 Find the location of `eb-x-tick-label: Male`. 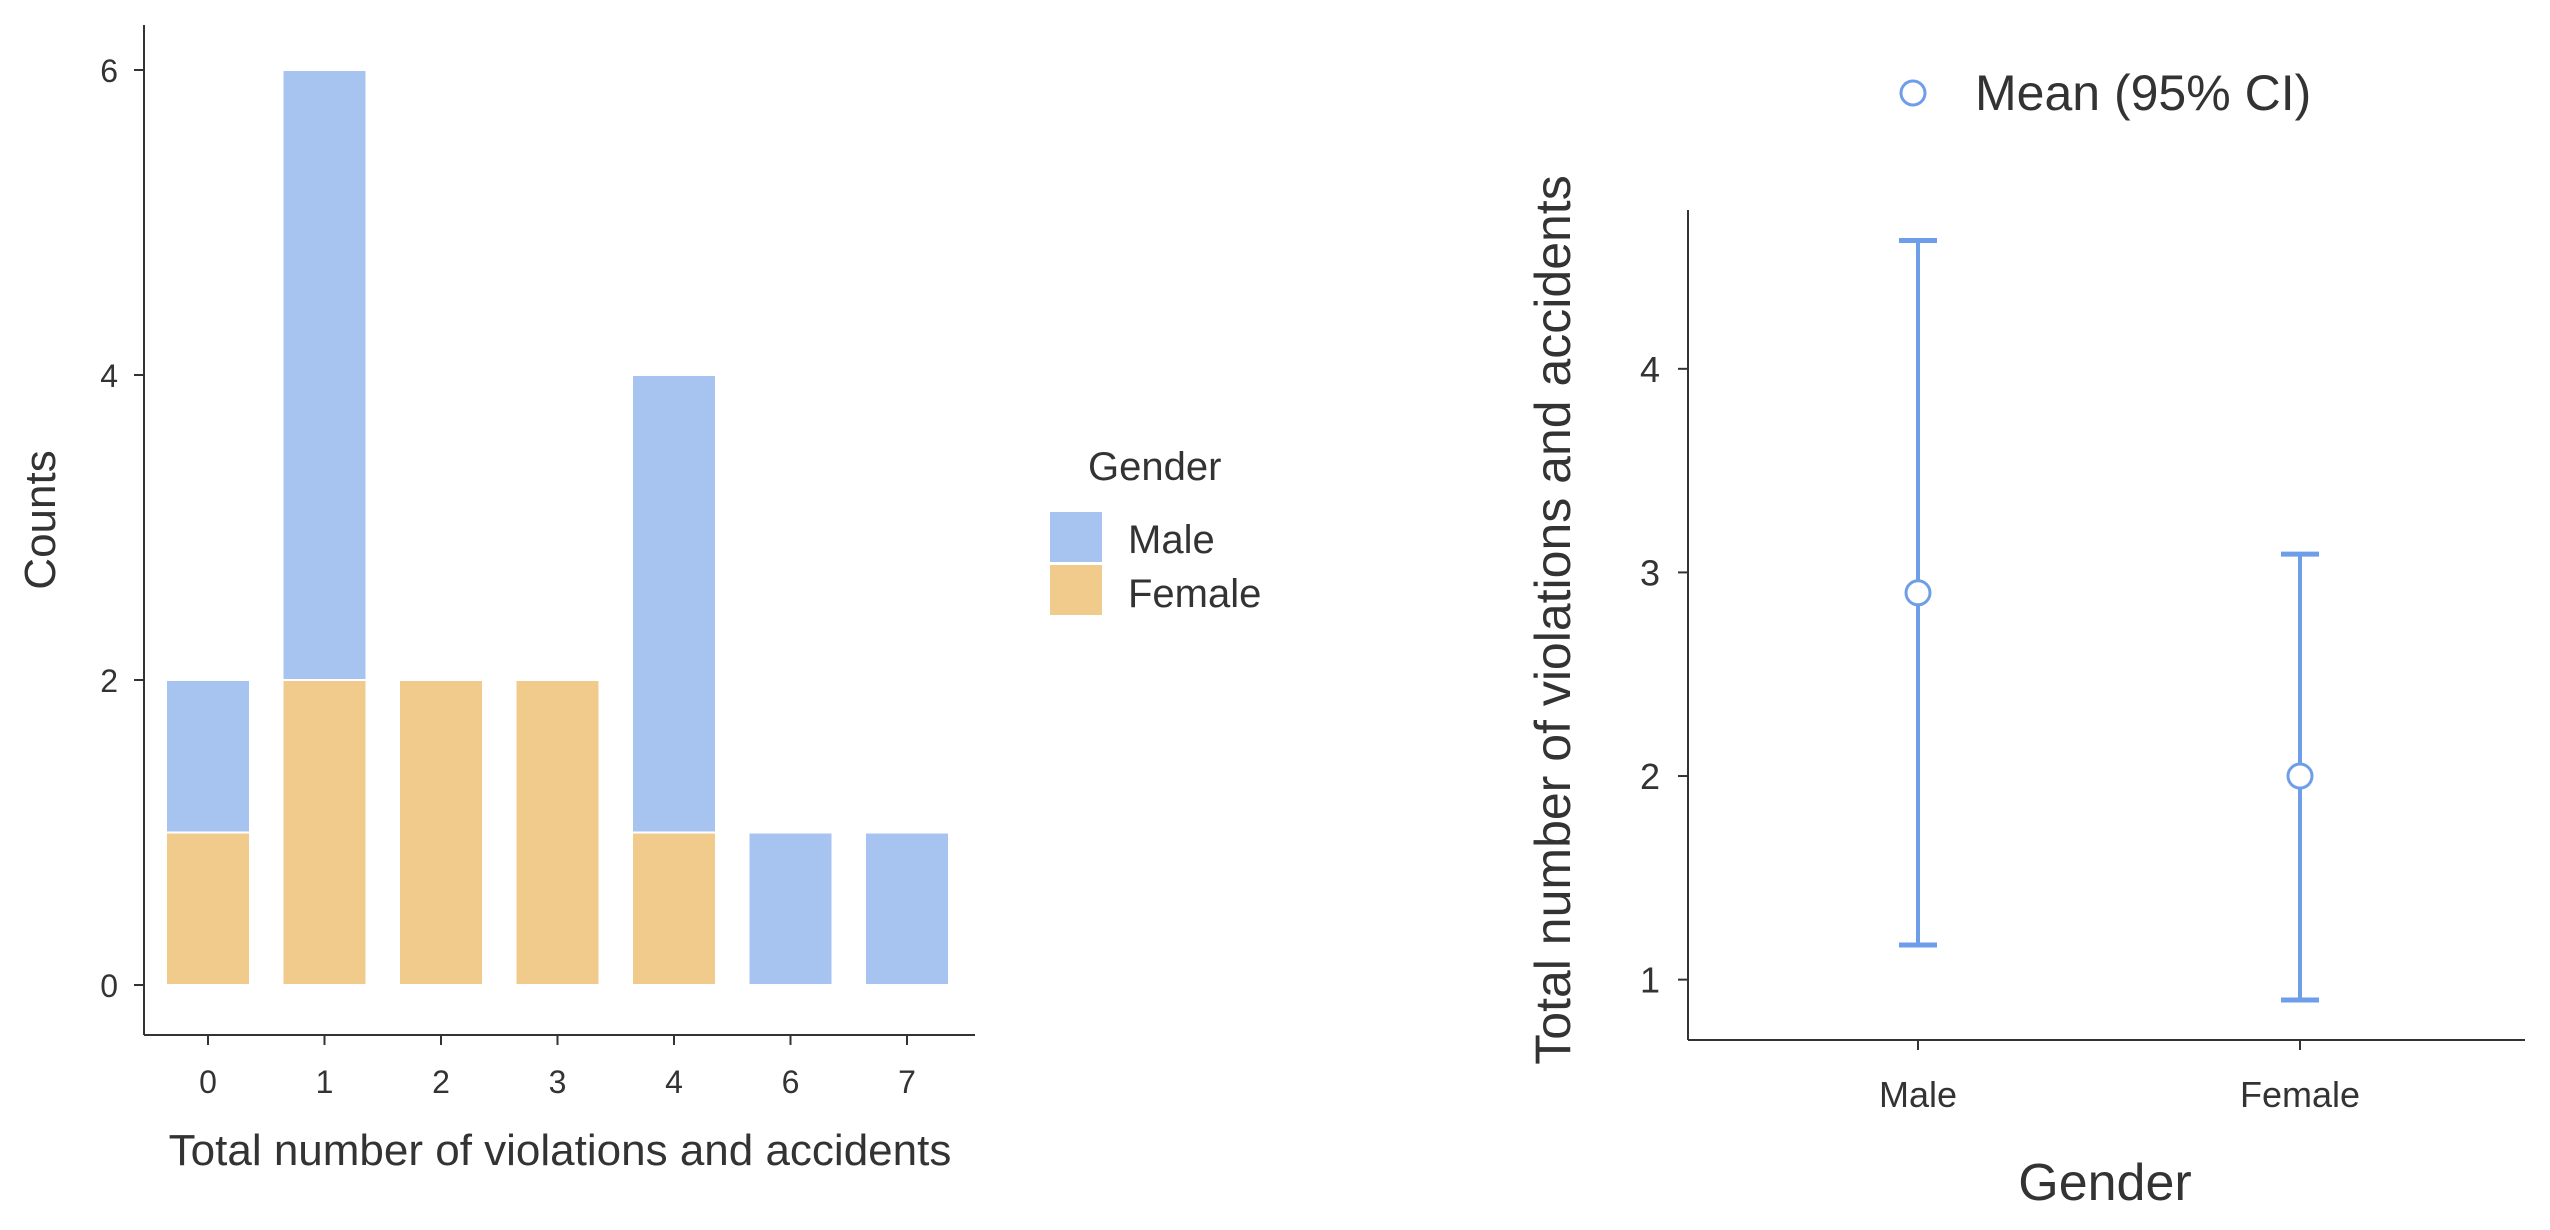

eb-x-tick-label: Male is located at coordinates (1918, 1094).